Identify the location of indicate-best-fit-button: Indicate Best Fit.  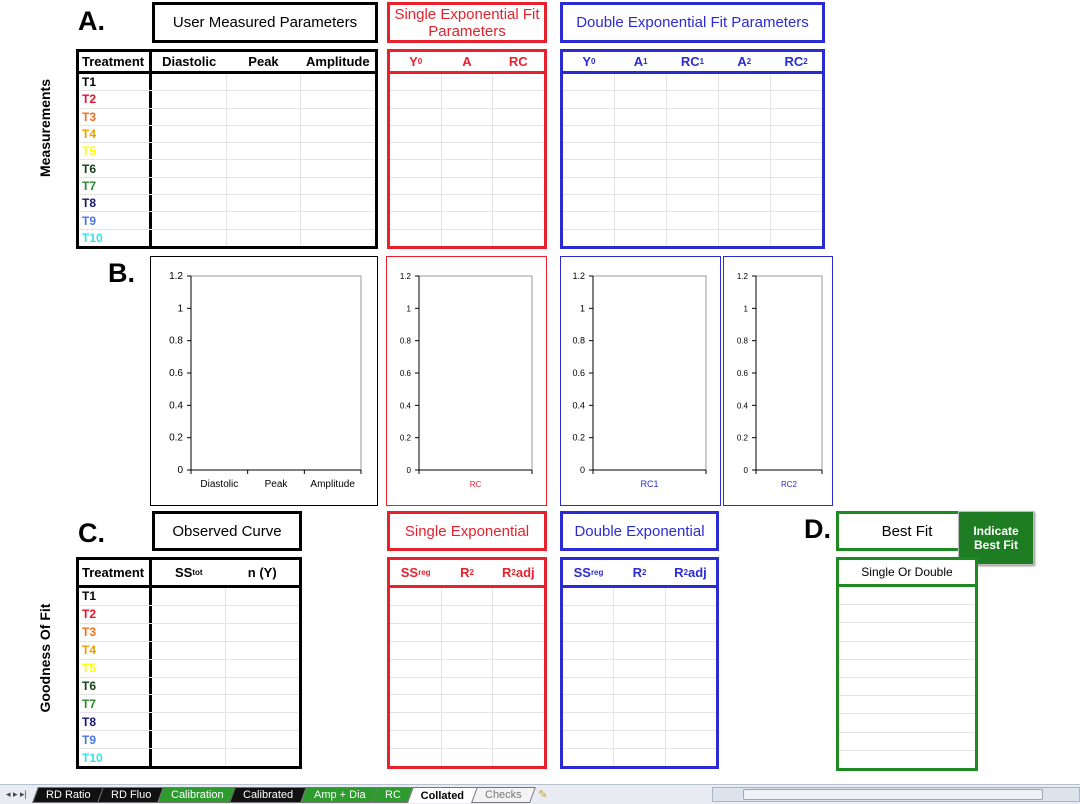
(996, 538).